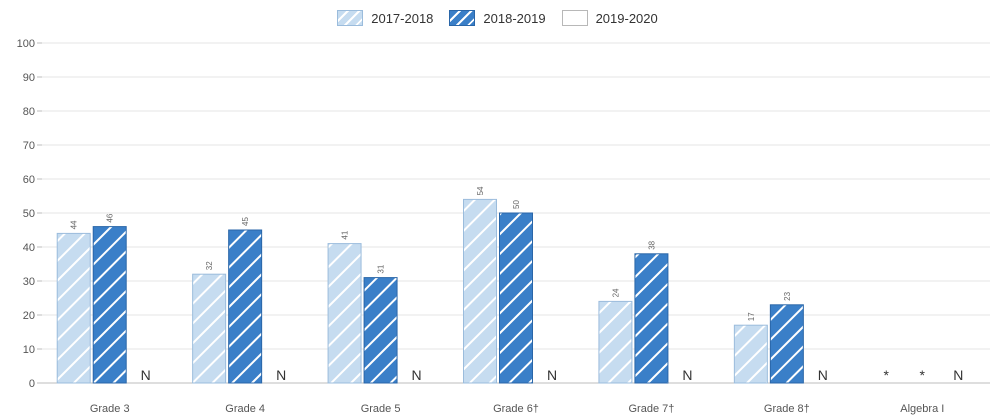 This screenshot has height=419, width=995. I want to click on data-label: 17, so click(751, 316).